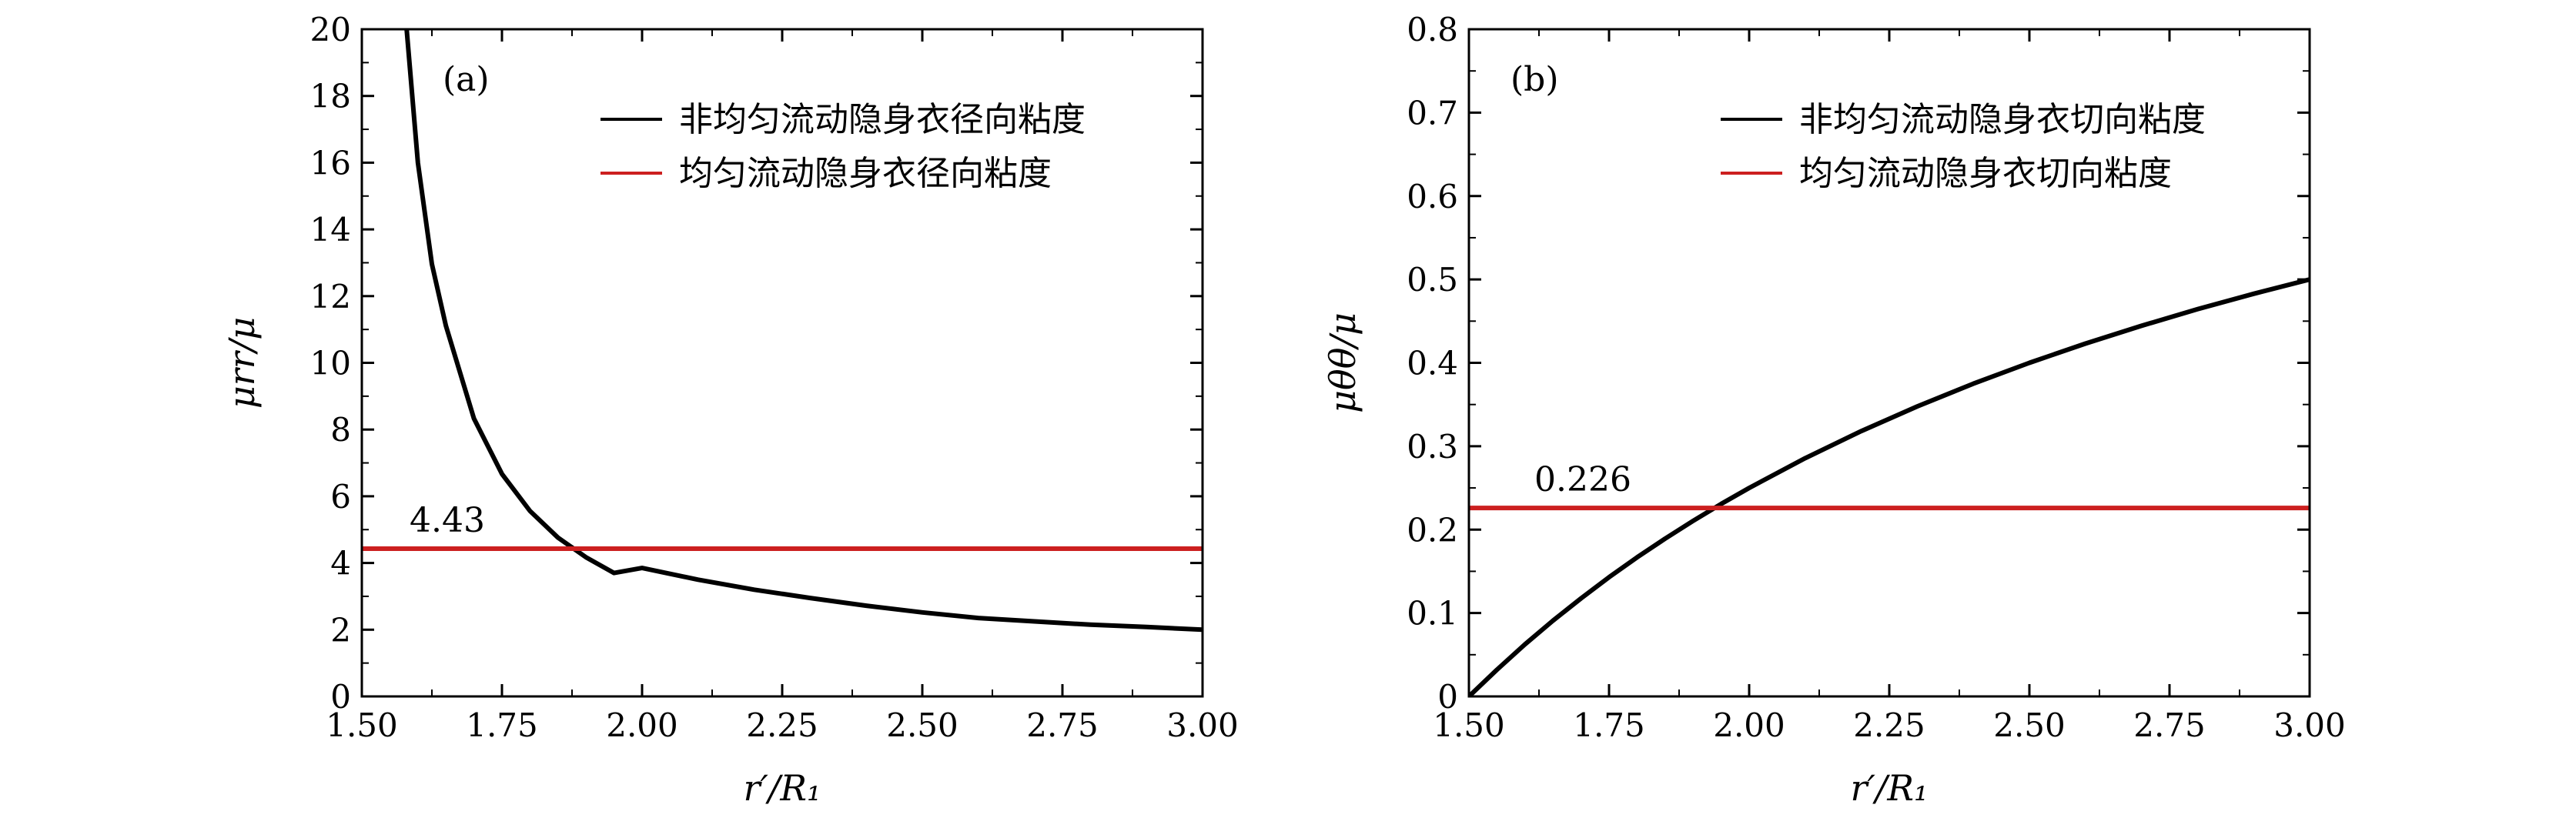 This screenshot has width=2576, height=818. What do you see at coordinates (1985, 173) in the screenshot?
I see `legend-label: 均匀流动隐身衣切向粘度` at bounding box center [1985, 173].